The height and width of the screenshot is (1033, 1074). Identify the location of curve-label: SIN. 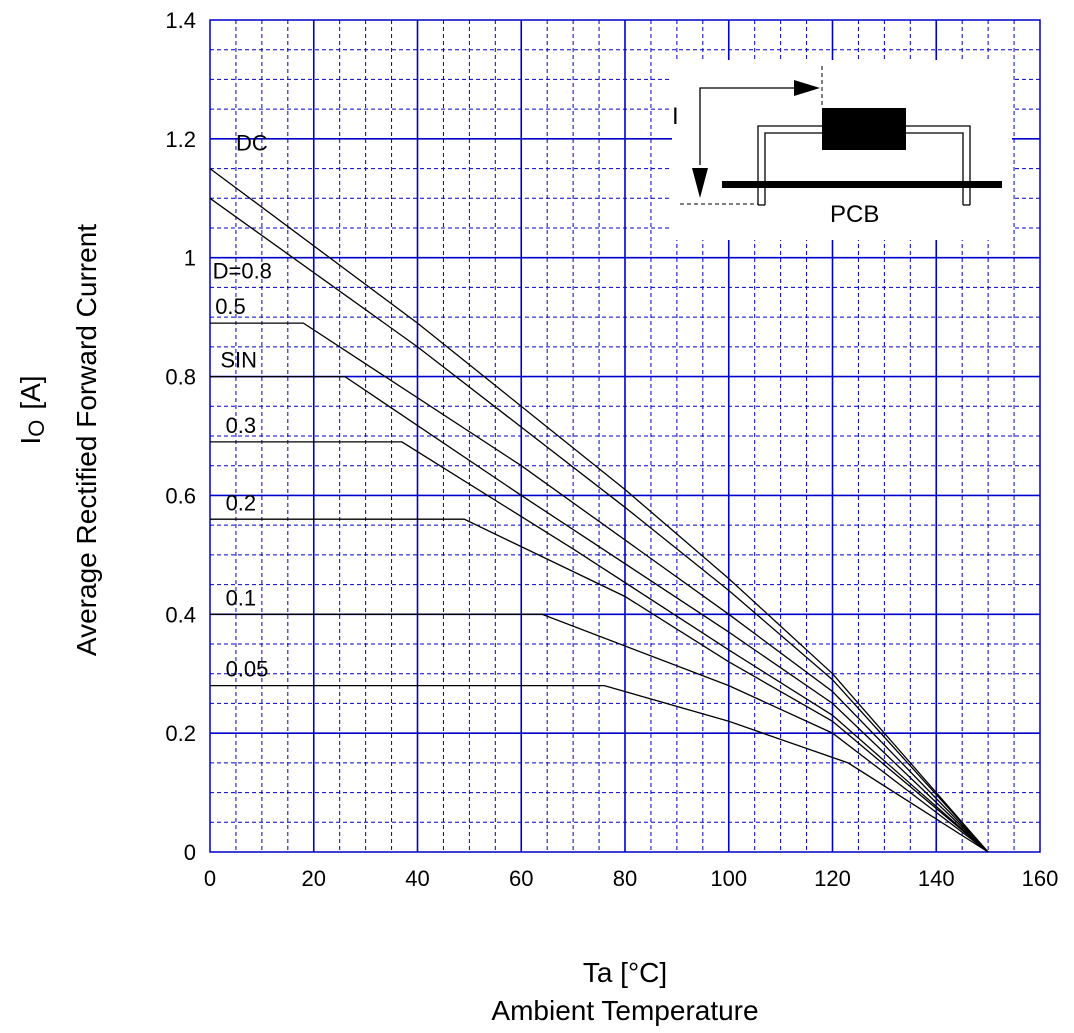
(238, 360).